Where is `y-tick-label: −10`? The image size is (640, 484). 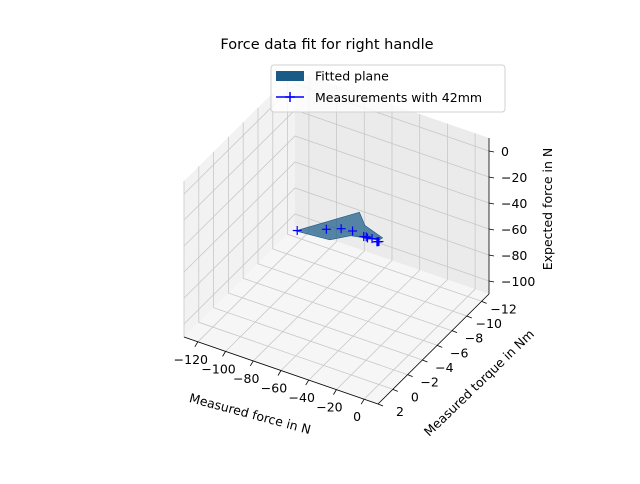
y-tick-label: −10 is located at coordinates (489, 323).